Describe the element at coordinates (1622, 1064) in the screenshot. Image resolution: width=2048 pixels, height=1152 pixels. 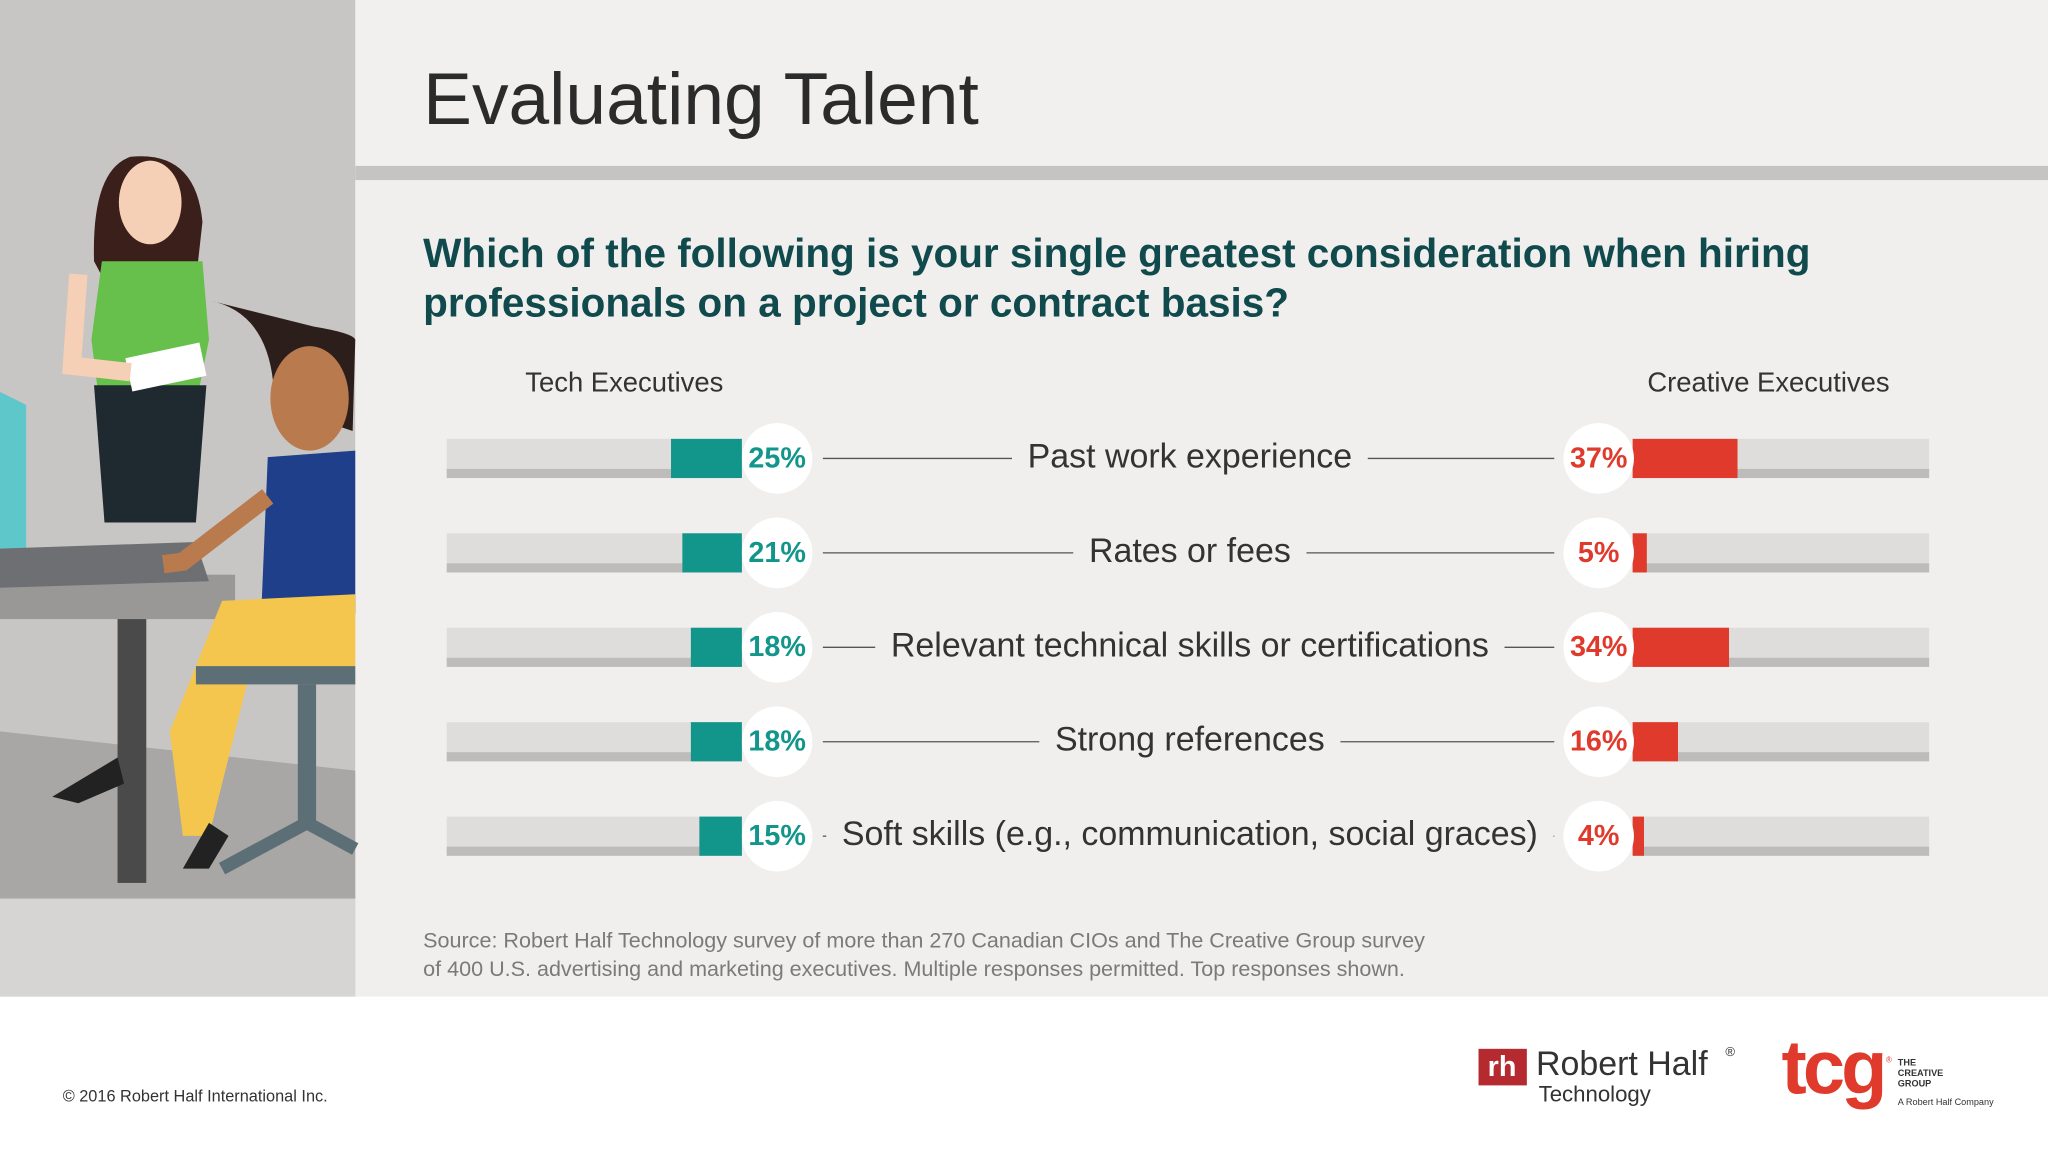
I see `rh-name: Robert Half` at that location.